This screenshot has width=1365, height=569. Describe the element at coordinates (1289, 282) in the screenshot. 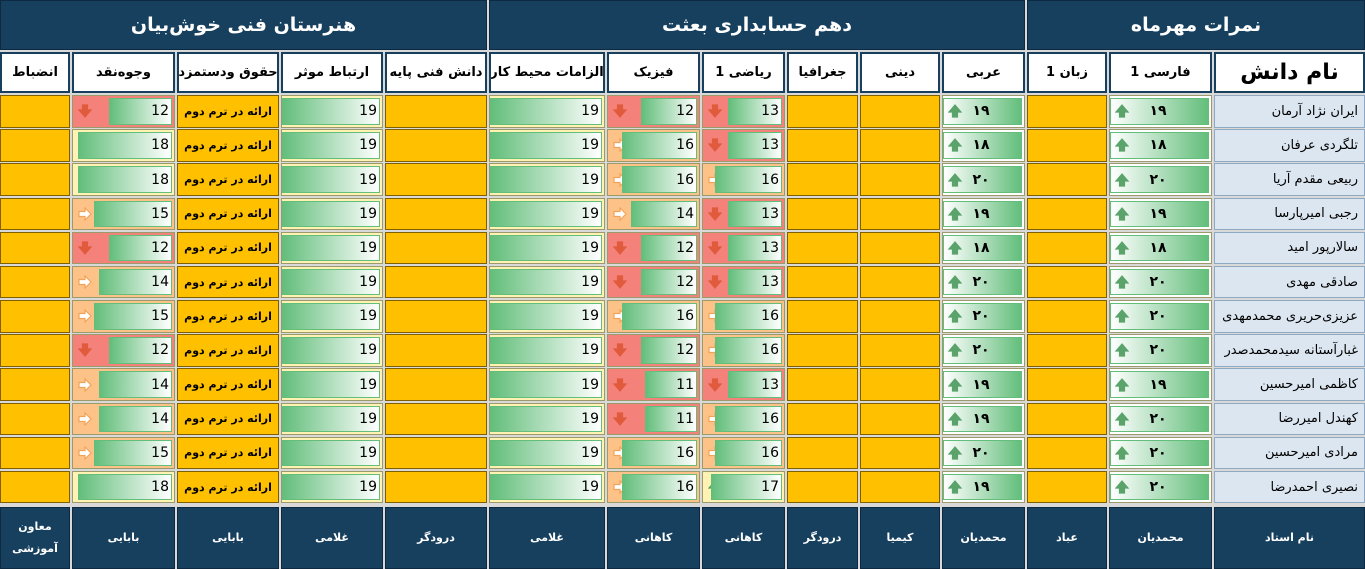

I see `student-name: صادقی مهدی` at that location.